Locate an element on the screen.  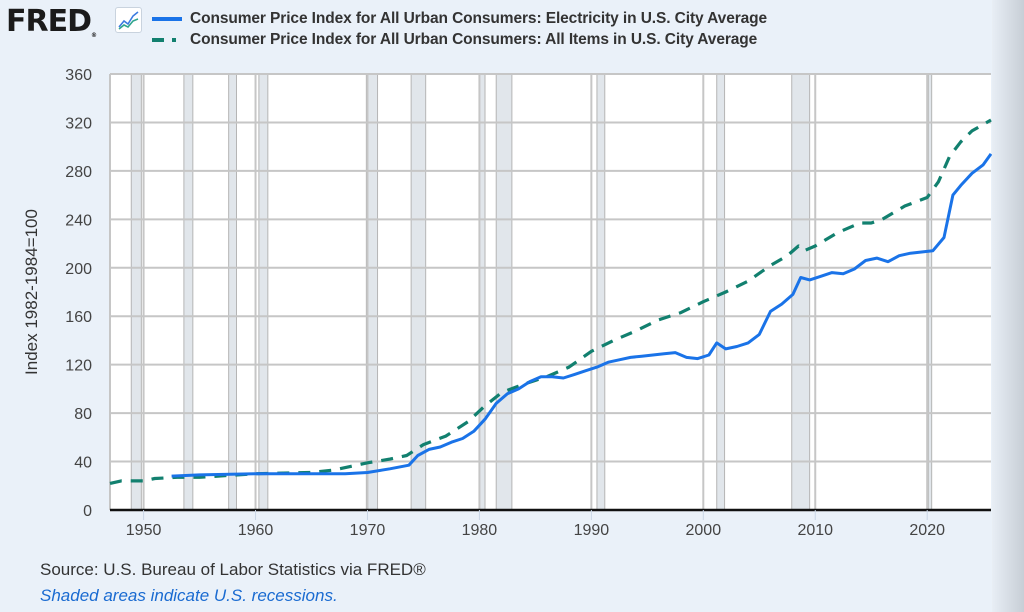
x-tick-label: 2020 is located at coordinates (927, 530).